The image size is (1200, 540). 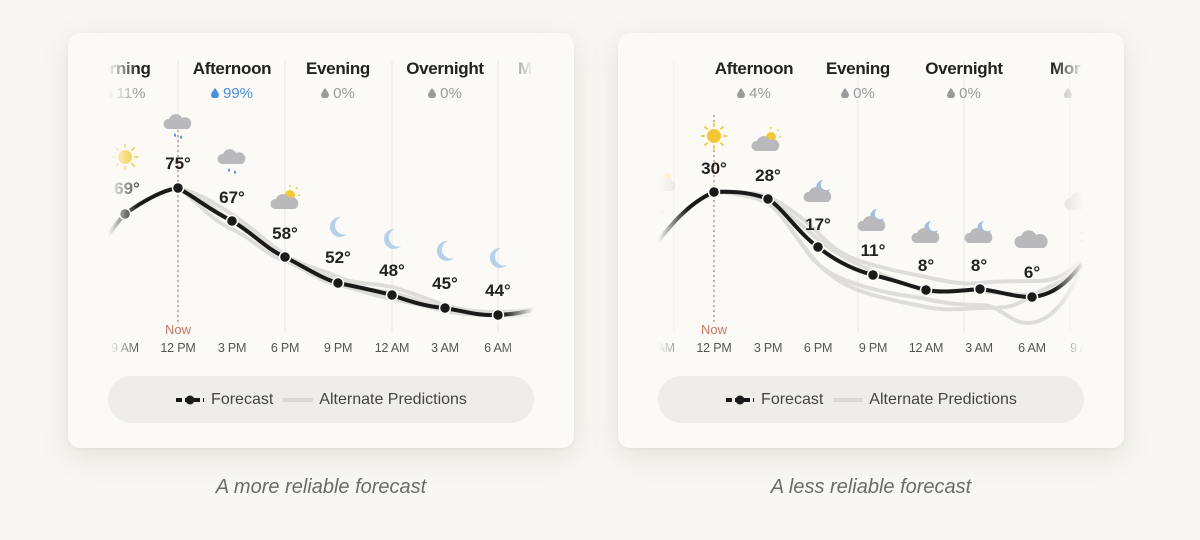 What do you see at coordinates (321, 487) in the screenshot?
I see `caption-reliable: A more reliable forecast` at bounding box center [321, 487].